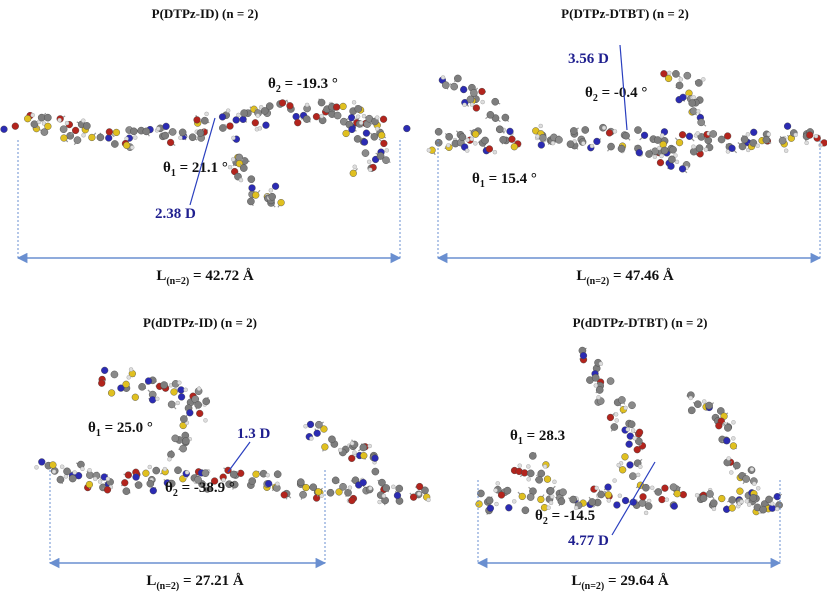 This screenshot has width=827, height=594. I want to click on dihedral-angle-1: θ1 = 15.4 °, so click(504, 180).